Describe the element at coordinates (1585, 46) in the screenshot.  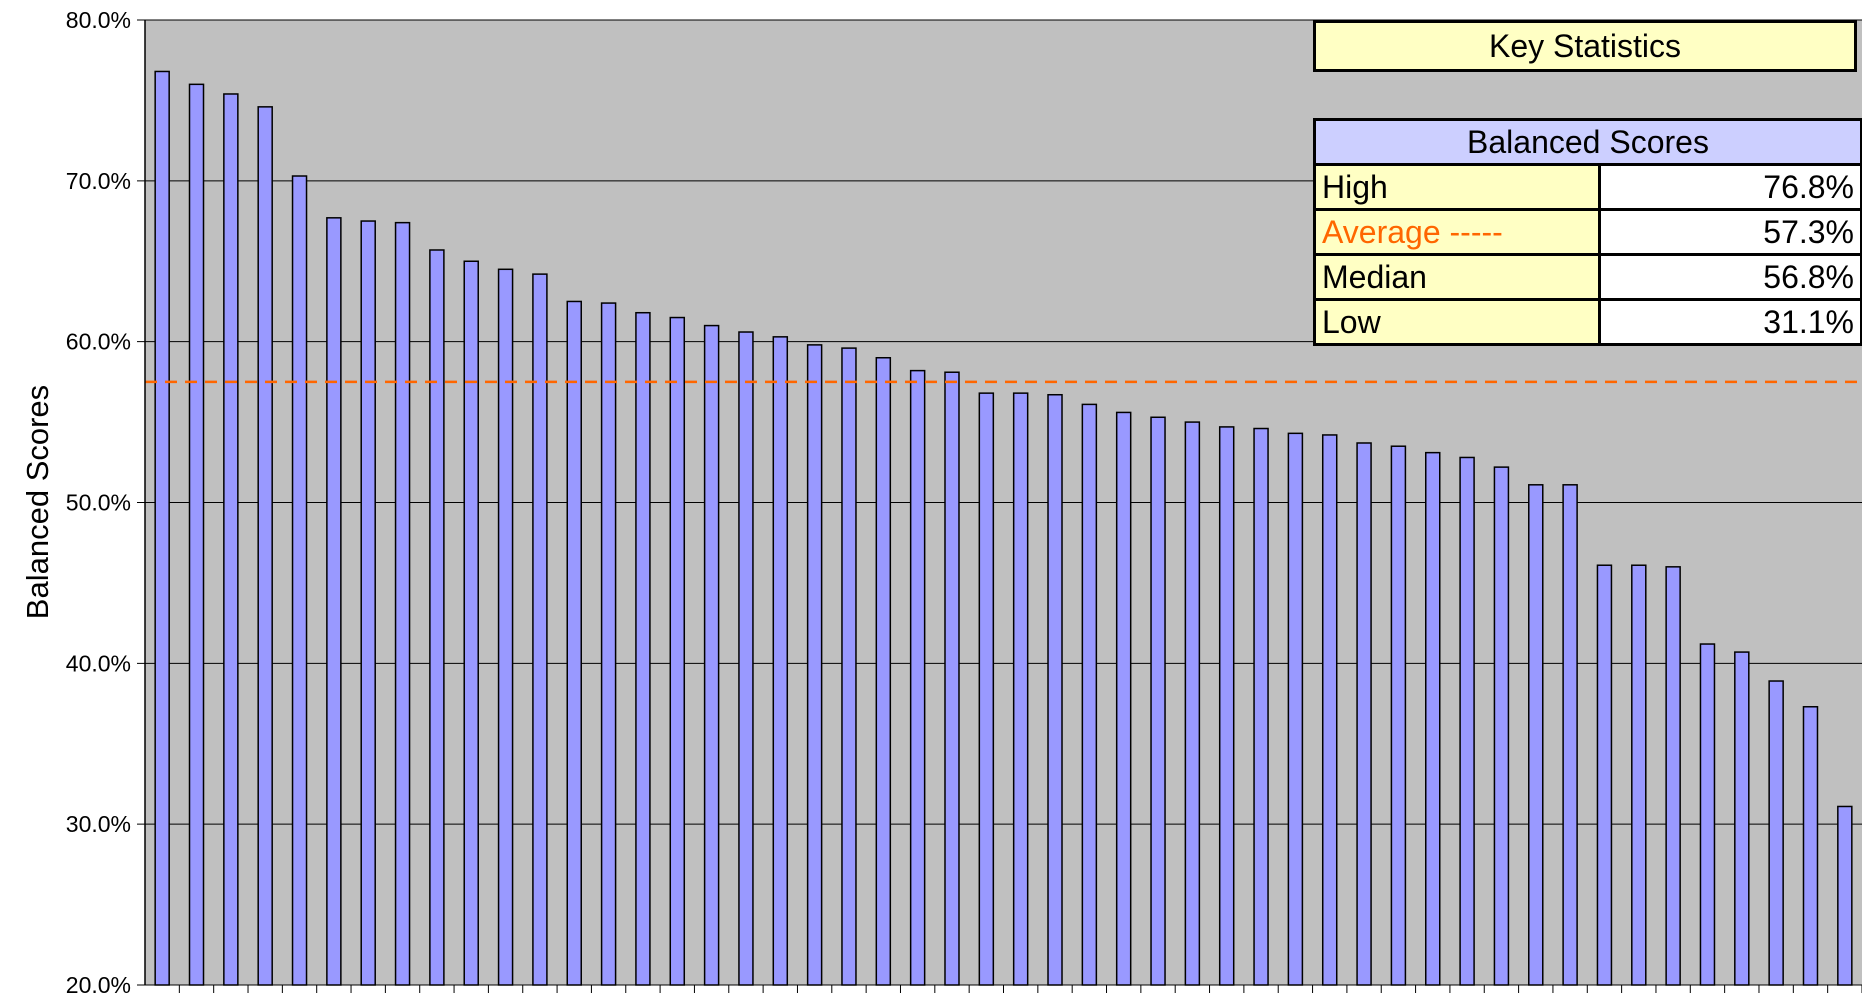
I see `key-statistics-title: Key Statistics` at that location.